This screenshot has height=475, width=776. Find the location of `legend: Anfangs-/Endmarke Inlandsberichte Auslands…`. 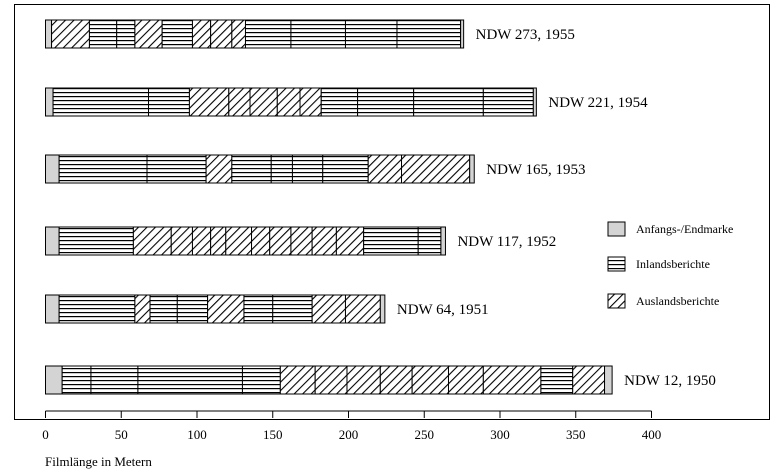

legend: Anfangs-/Endmarke Inlandsberichte Auslands… is located at coordinates (670, 265).